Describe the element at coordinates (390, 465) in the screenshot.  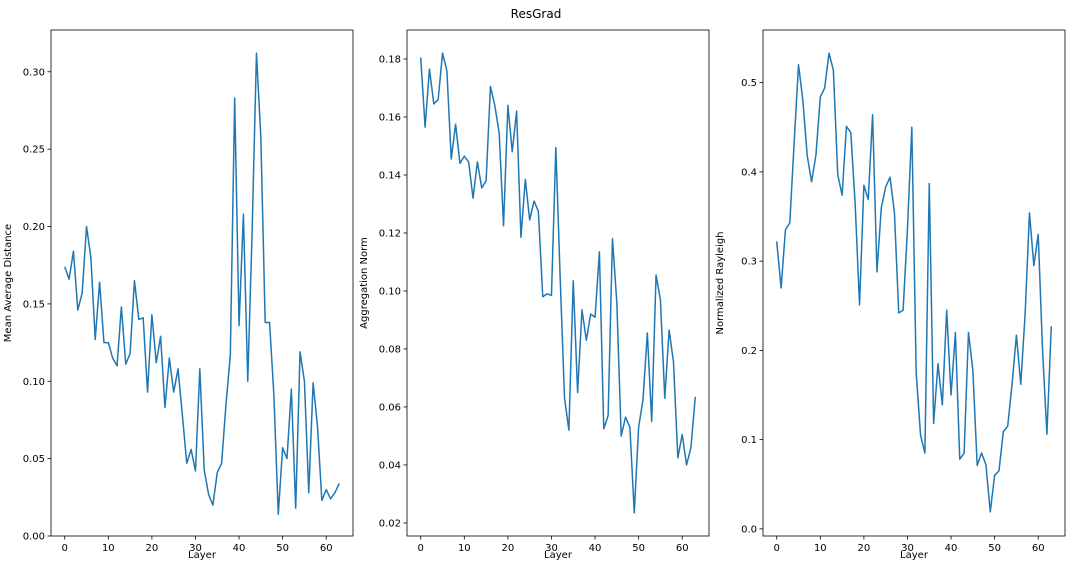
I see `y-tick-label: 0.04` at that location.